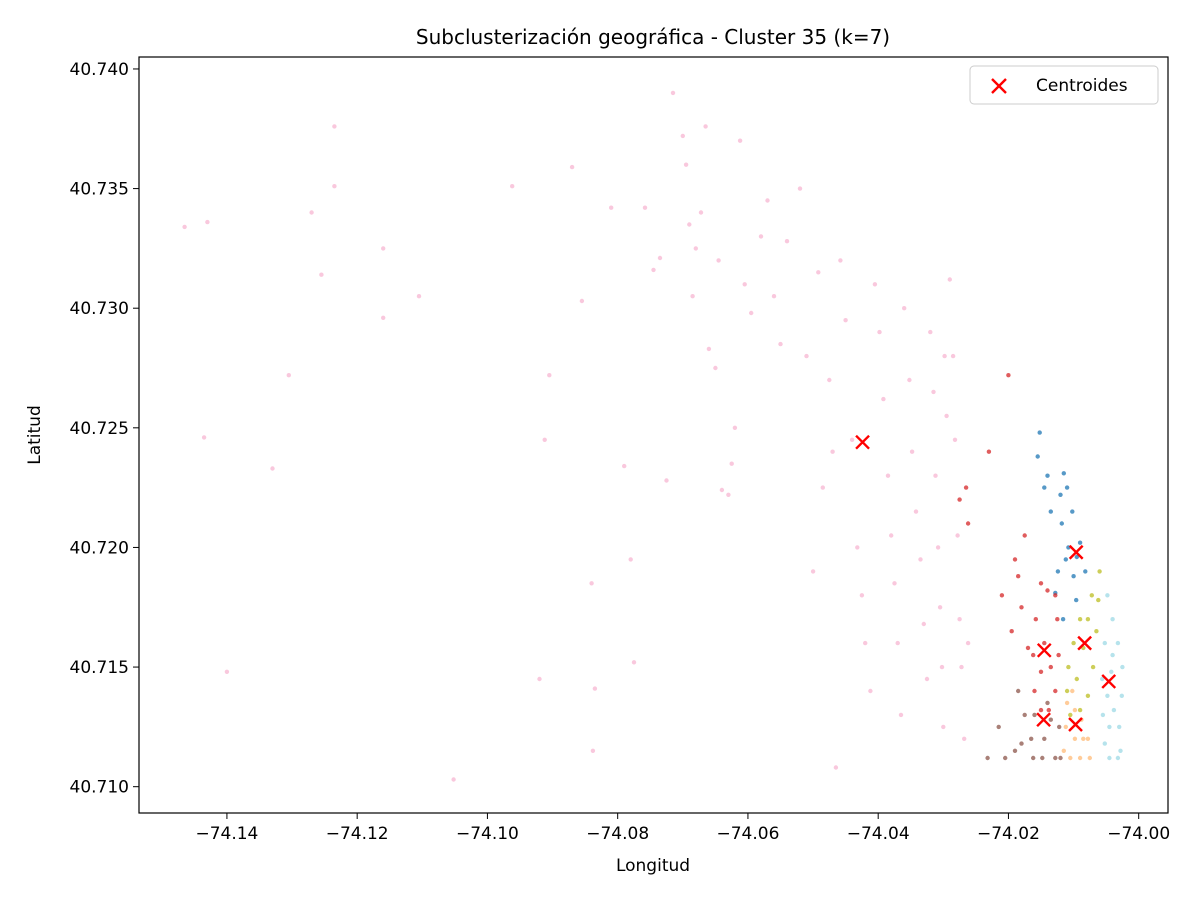 The width and height of the screenshot is (1200, 900). What do you see at coordinates (99, 70) in the screenshot?
I see `y-tick-label: 40.740` at bounding box center [99, 70].